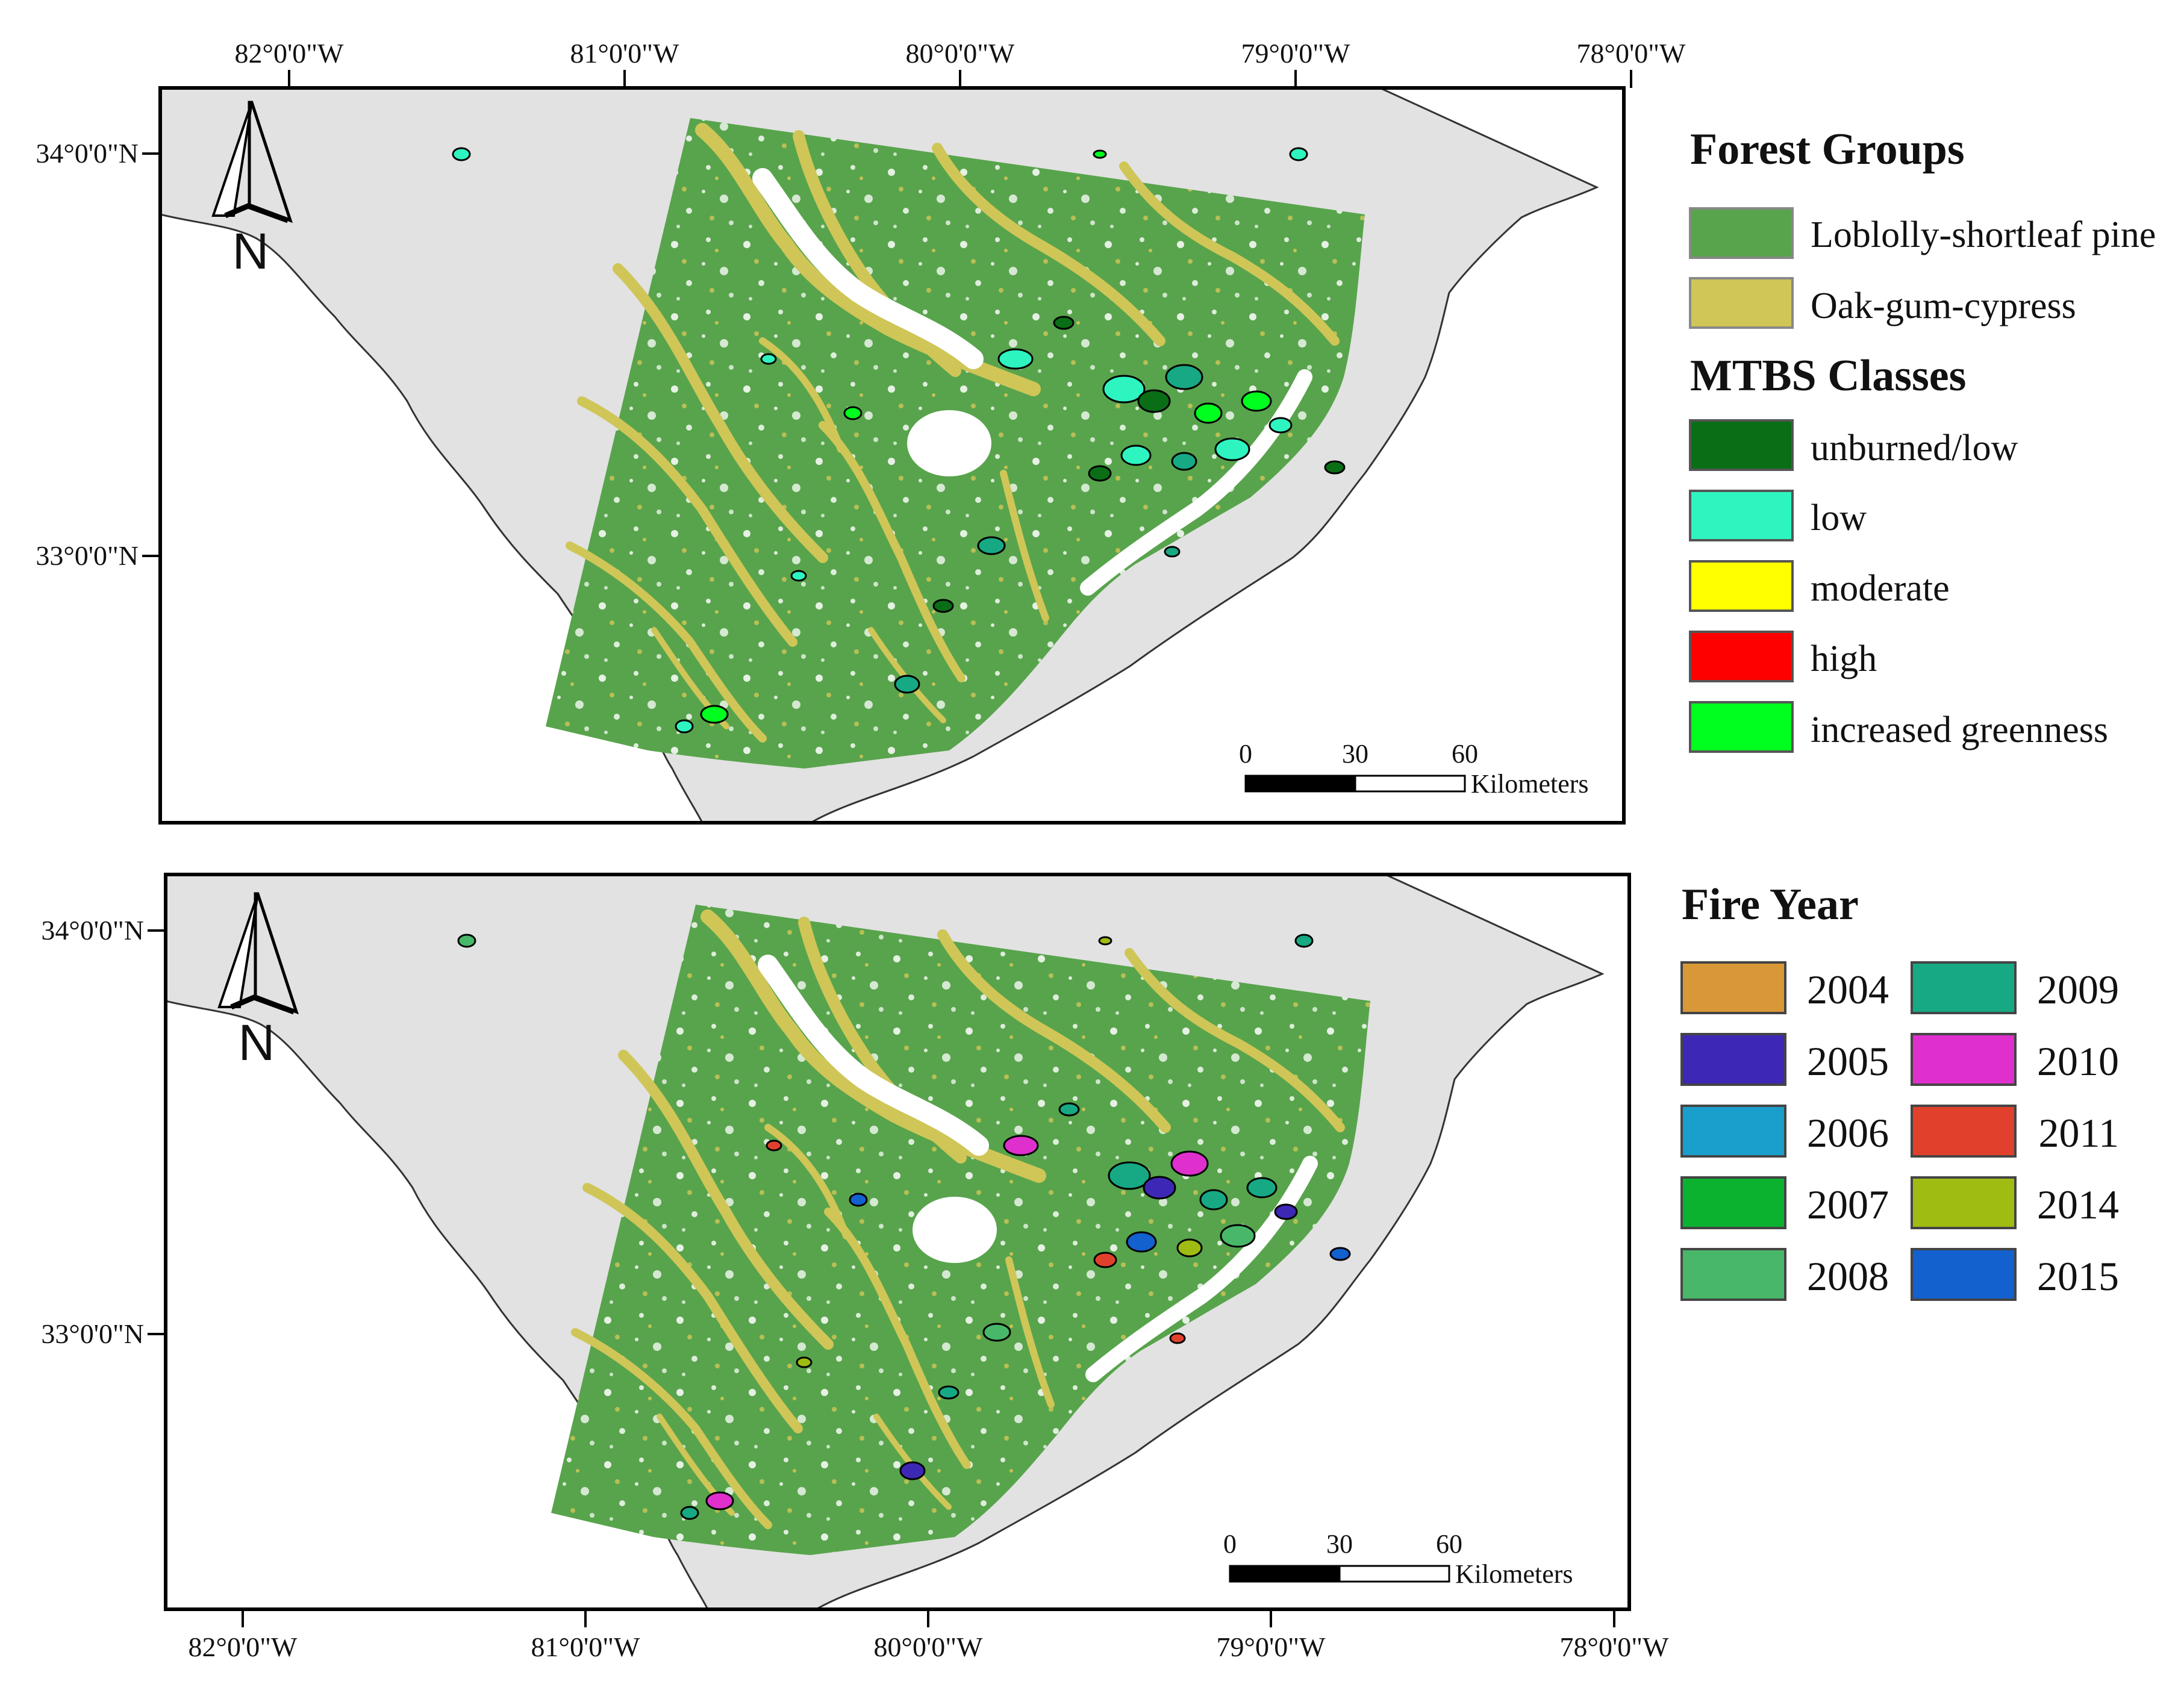 The image size is (2184, 1693). Describe the element at coordinates (1742, 586) in the screenshot. I see `legend-swatch-moderate` at that location.